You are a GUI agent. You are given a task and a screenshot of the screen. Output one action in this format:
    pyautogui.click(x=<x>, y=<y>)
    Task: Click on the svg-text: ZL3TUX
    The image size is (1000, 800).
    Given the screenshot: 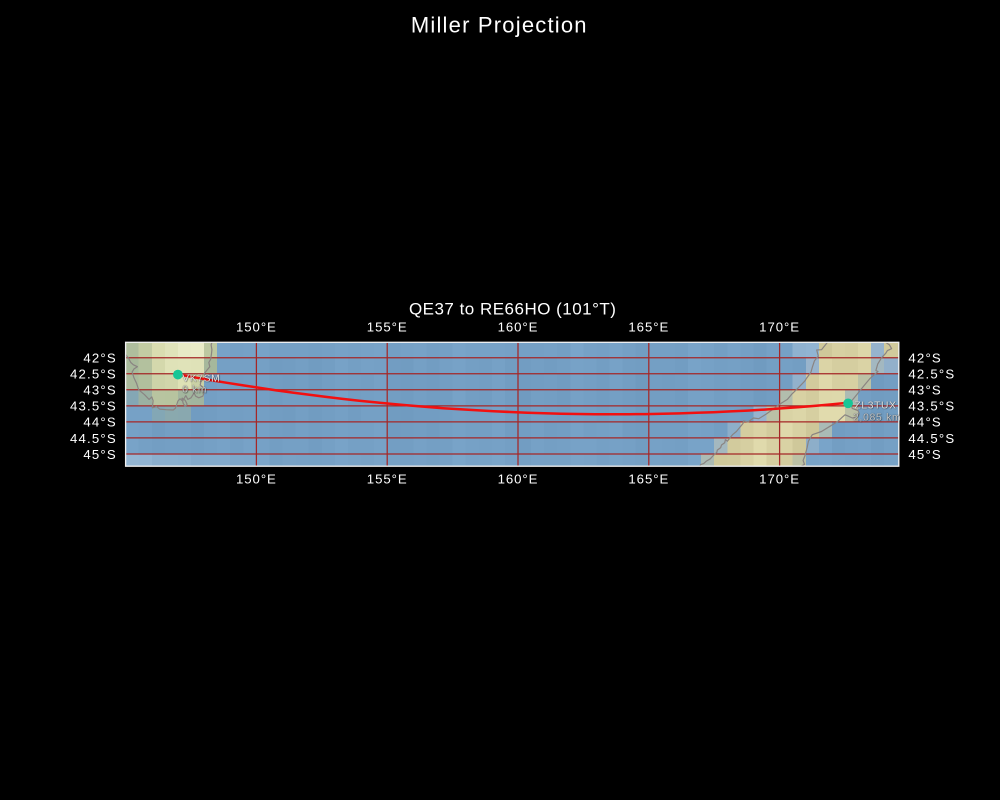 What is the action you would take?
    pyautogui.click(x=875, y=405)
    